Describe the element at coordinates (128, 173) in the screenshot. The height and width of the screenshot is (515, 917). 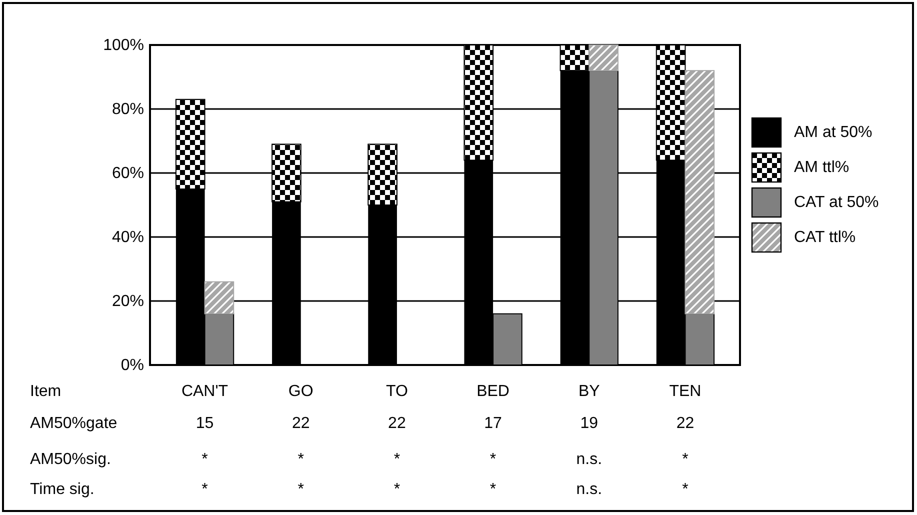
I see `y-tick-label: 60%` at that location.